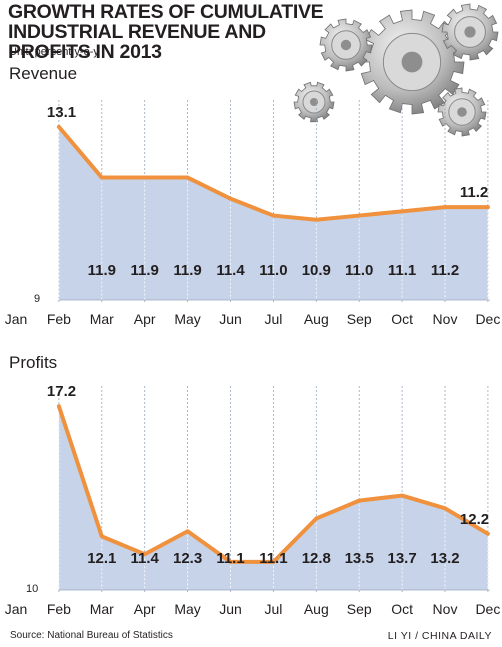 This screenshot has width=502, height=647. What do you see at coordinates (43, 73) in the screenshot?
I see `revenue-label: Revenue` at bounding box center [43, 73].